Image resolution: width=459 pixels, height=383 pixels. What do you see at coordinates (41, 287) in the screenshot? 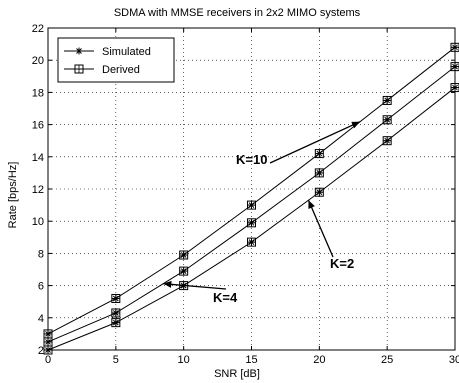
I see `y-tick-label: 6` at bounding box center [41, 287].